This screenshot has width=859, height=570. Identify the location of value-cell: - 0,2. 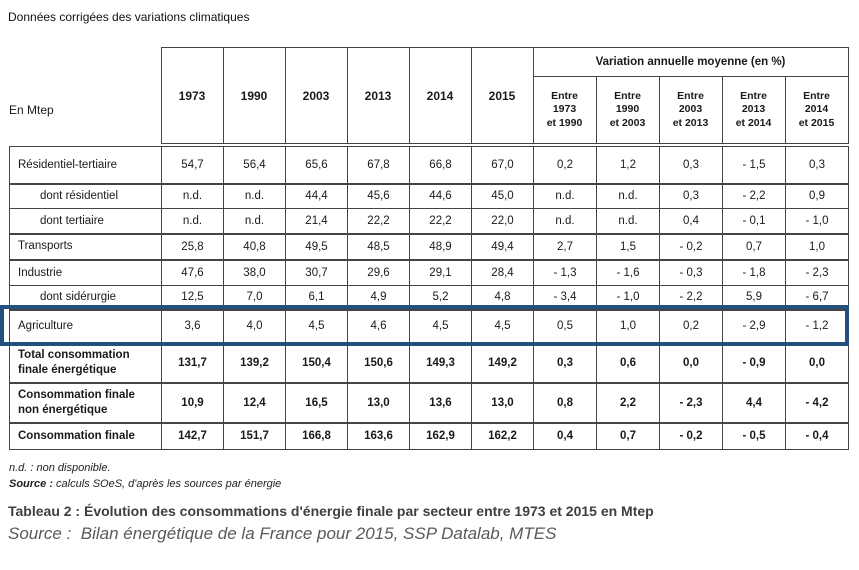
(691, 435).